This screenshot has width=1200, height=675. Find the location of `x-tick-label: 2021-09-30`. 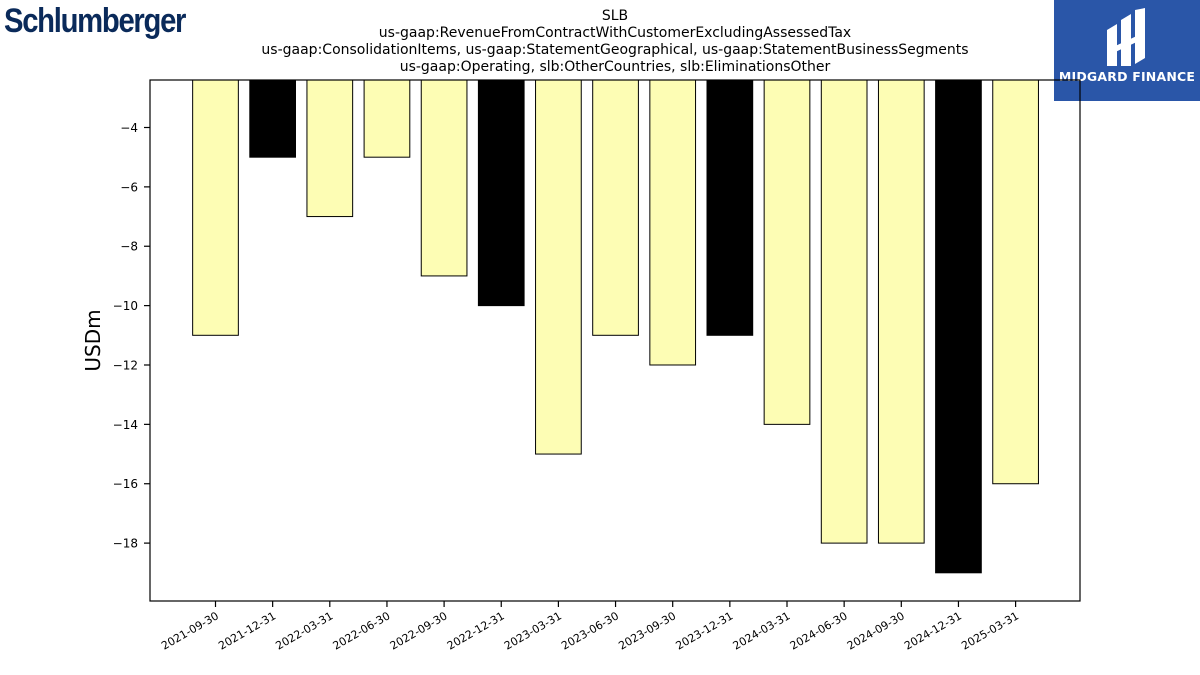

x-tick-label: 2021-09-30 is located at coordinates (190, 630).